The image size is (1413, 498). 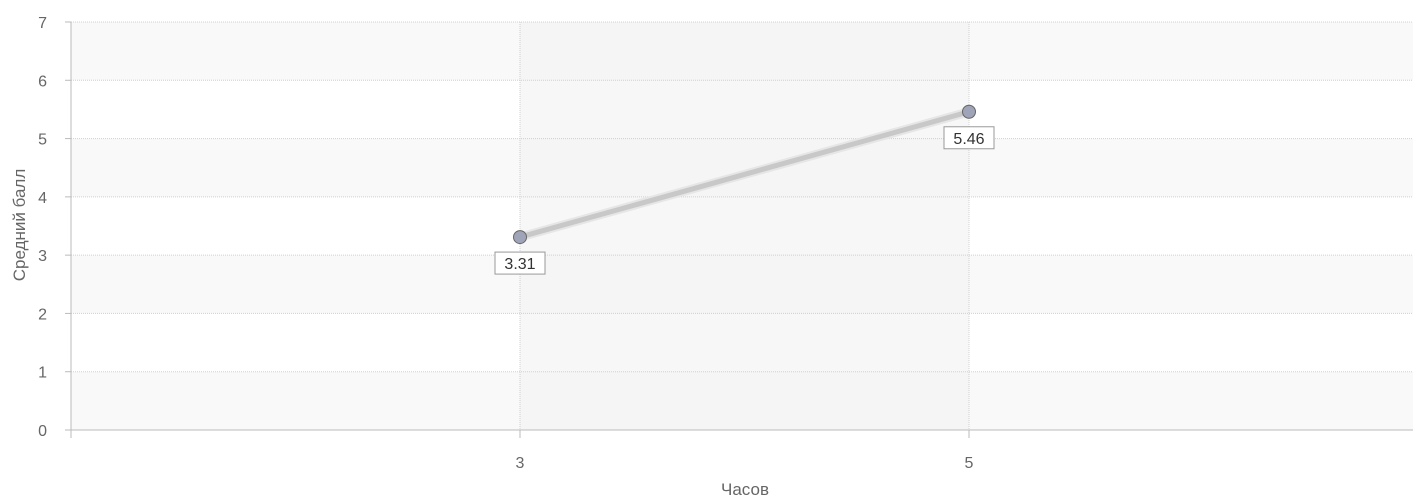 I want to click on y-axis-title: Средний балл, so click(x=19, y=225).